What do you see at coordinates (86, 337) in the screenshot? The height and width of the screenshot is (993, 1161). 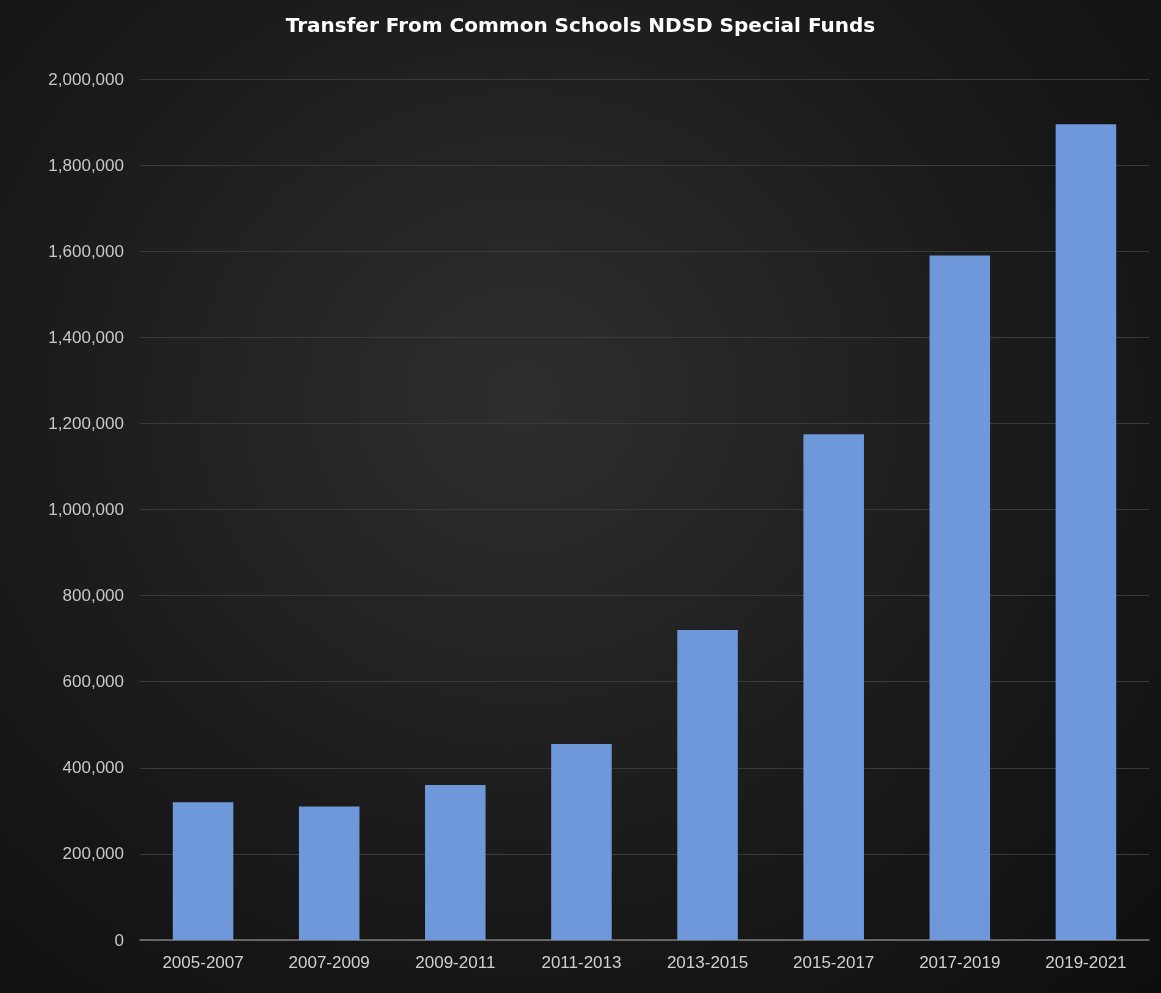 I see `y-tick-label: 1,400,000` at bounding box center [86, 337].